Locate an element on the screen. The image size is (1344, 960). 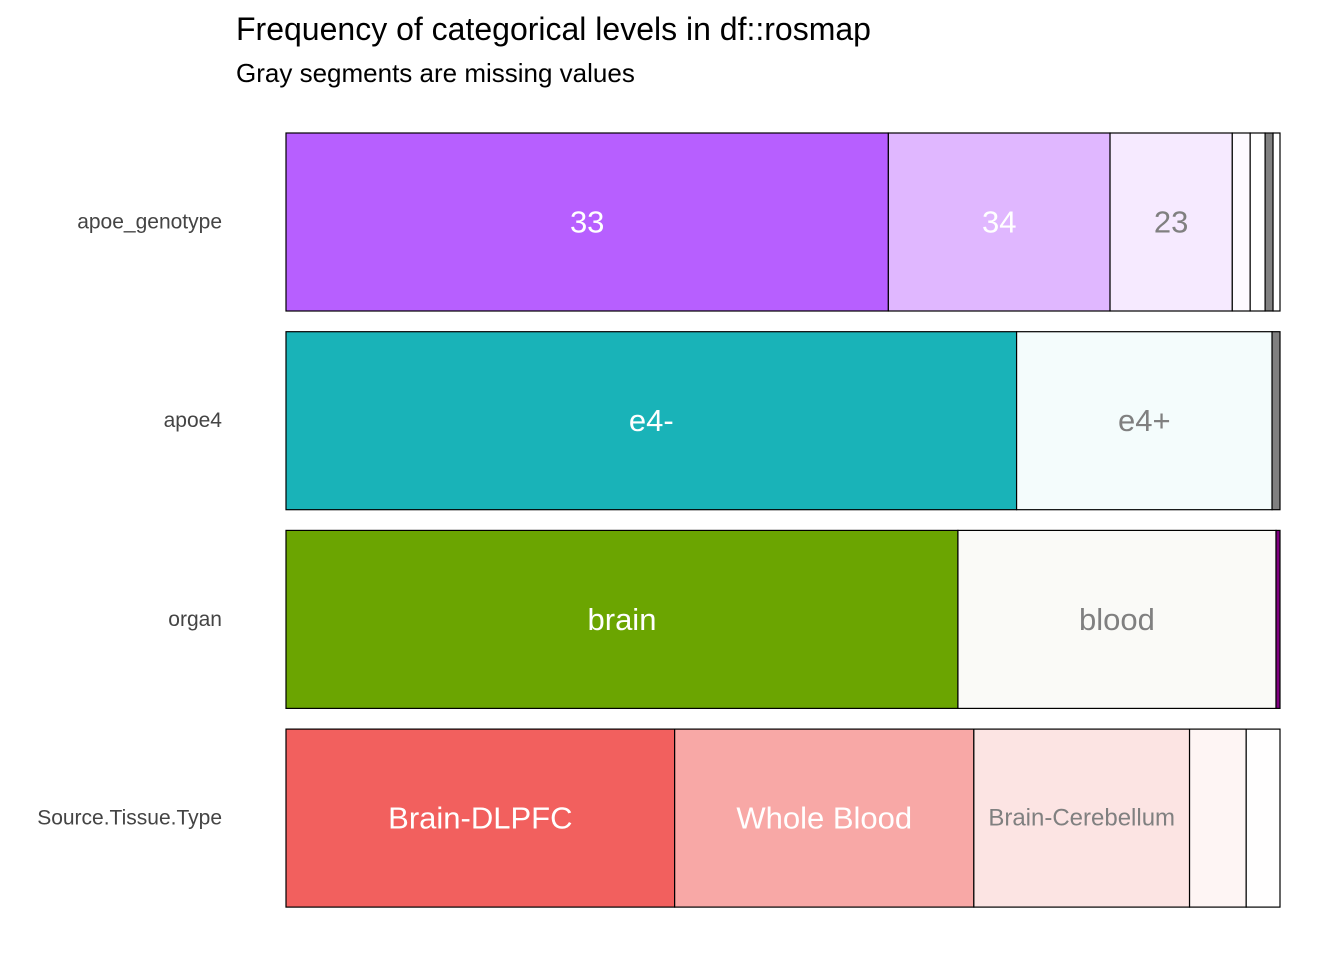
segment-label: Brain-DLPFC is located at coordinates (480, 818).